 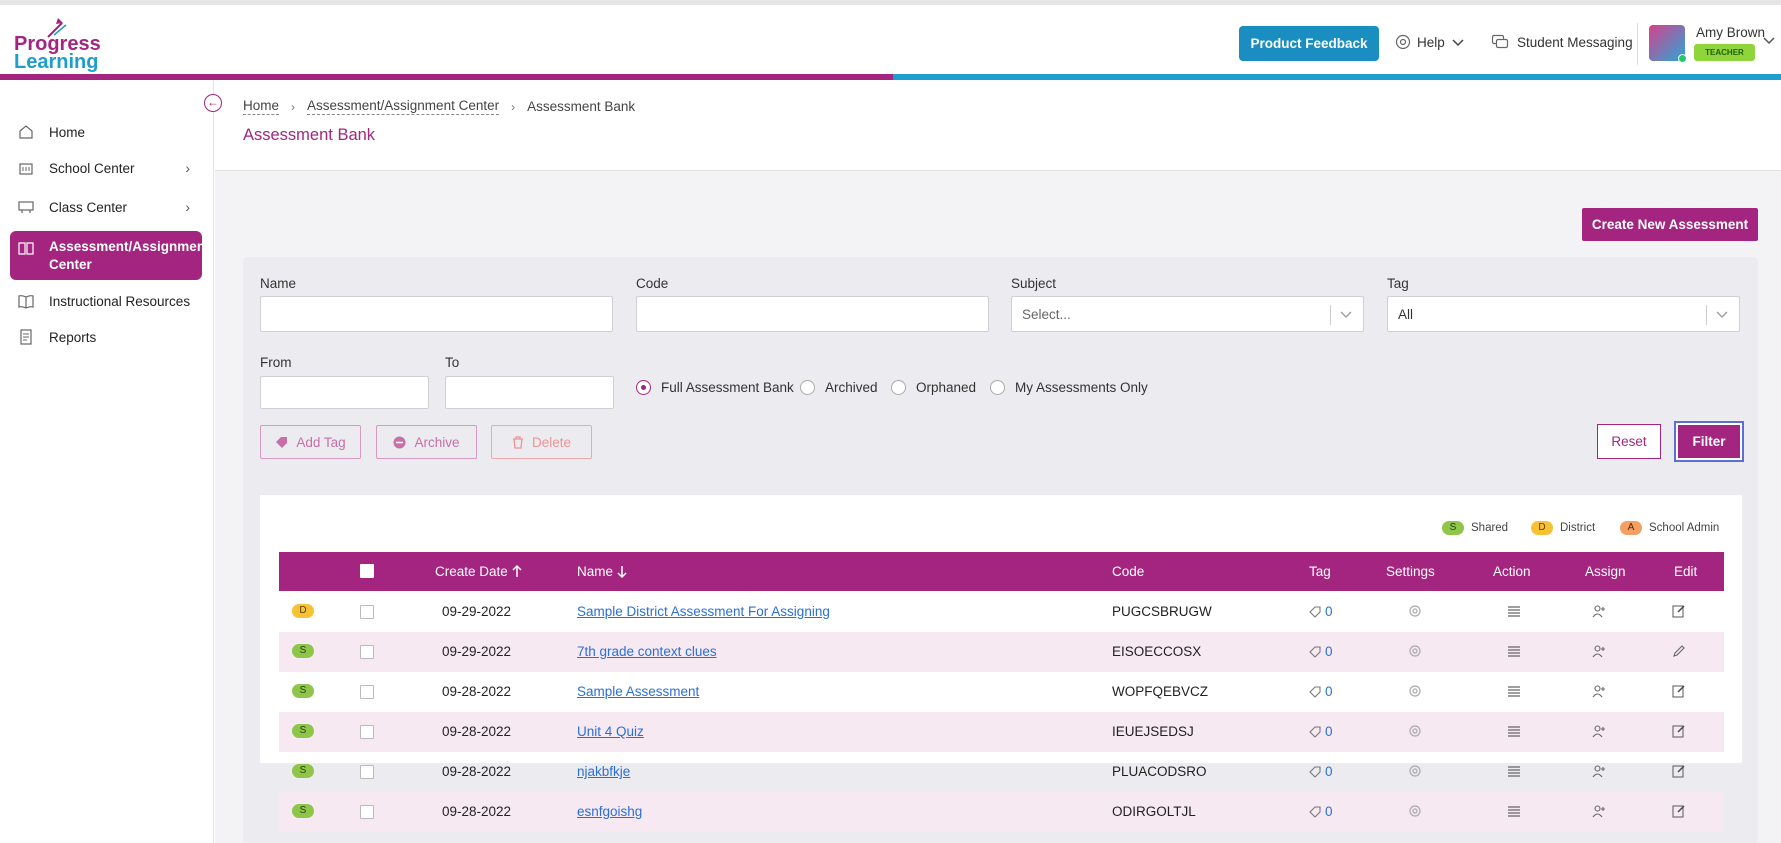 What do you see at coordinates (610, 731) in the screenshot?
I see `assessment-name-link: Unit 4 Quiz` at bounding box center [610, 731].